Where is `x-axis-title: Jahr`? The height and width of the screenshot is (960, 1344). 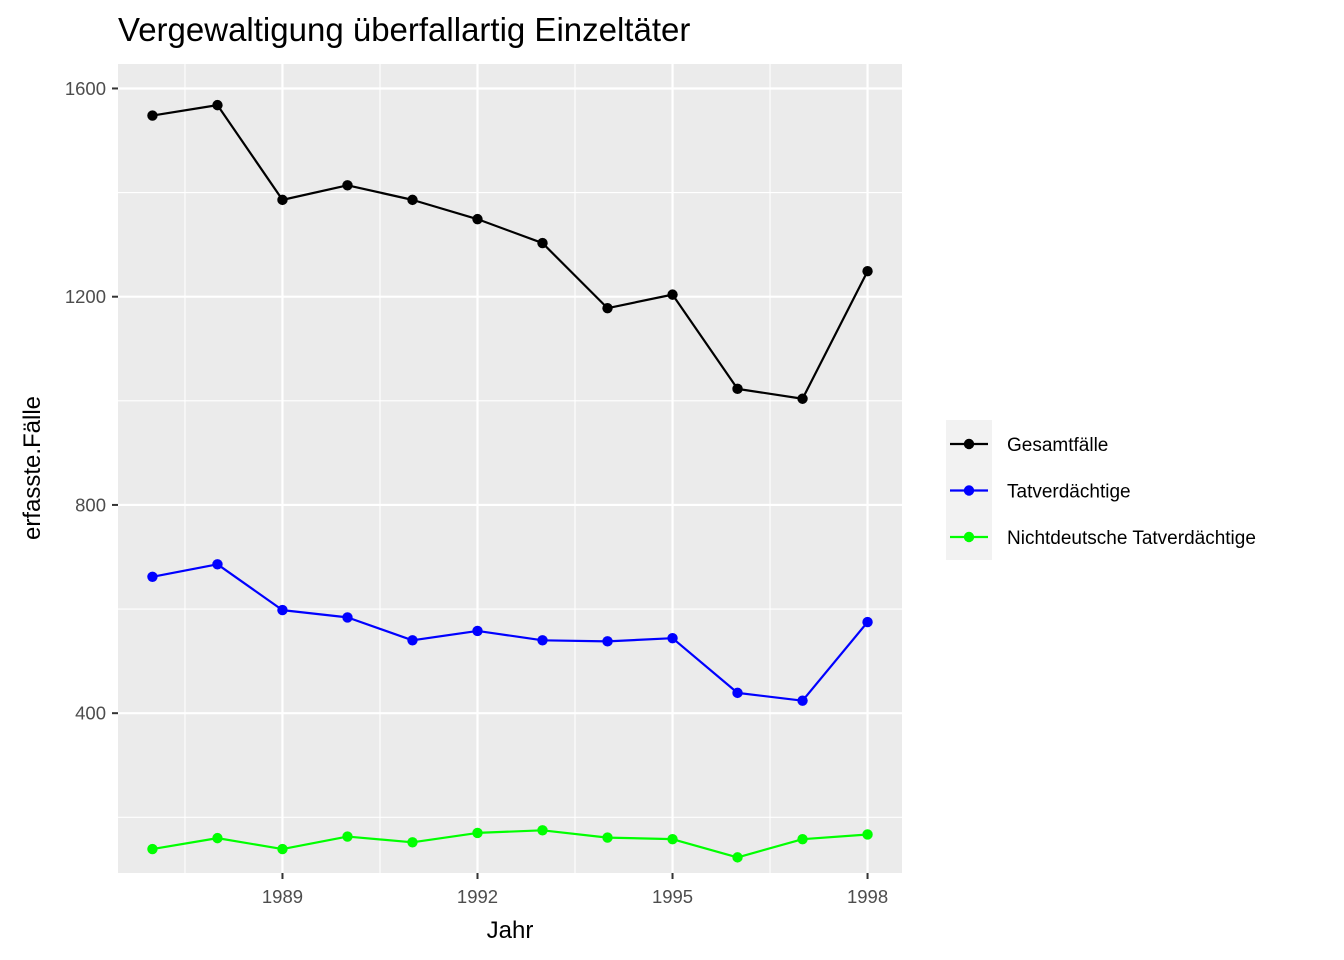 x-axis-title: Jahr is located at coordinates (510, 930).